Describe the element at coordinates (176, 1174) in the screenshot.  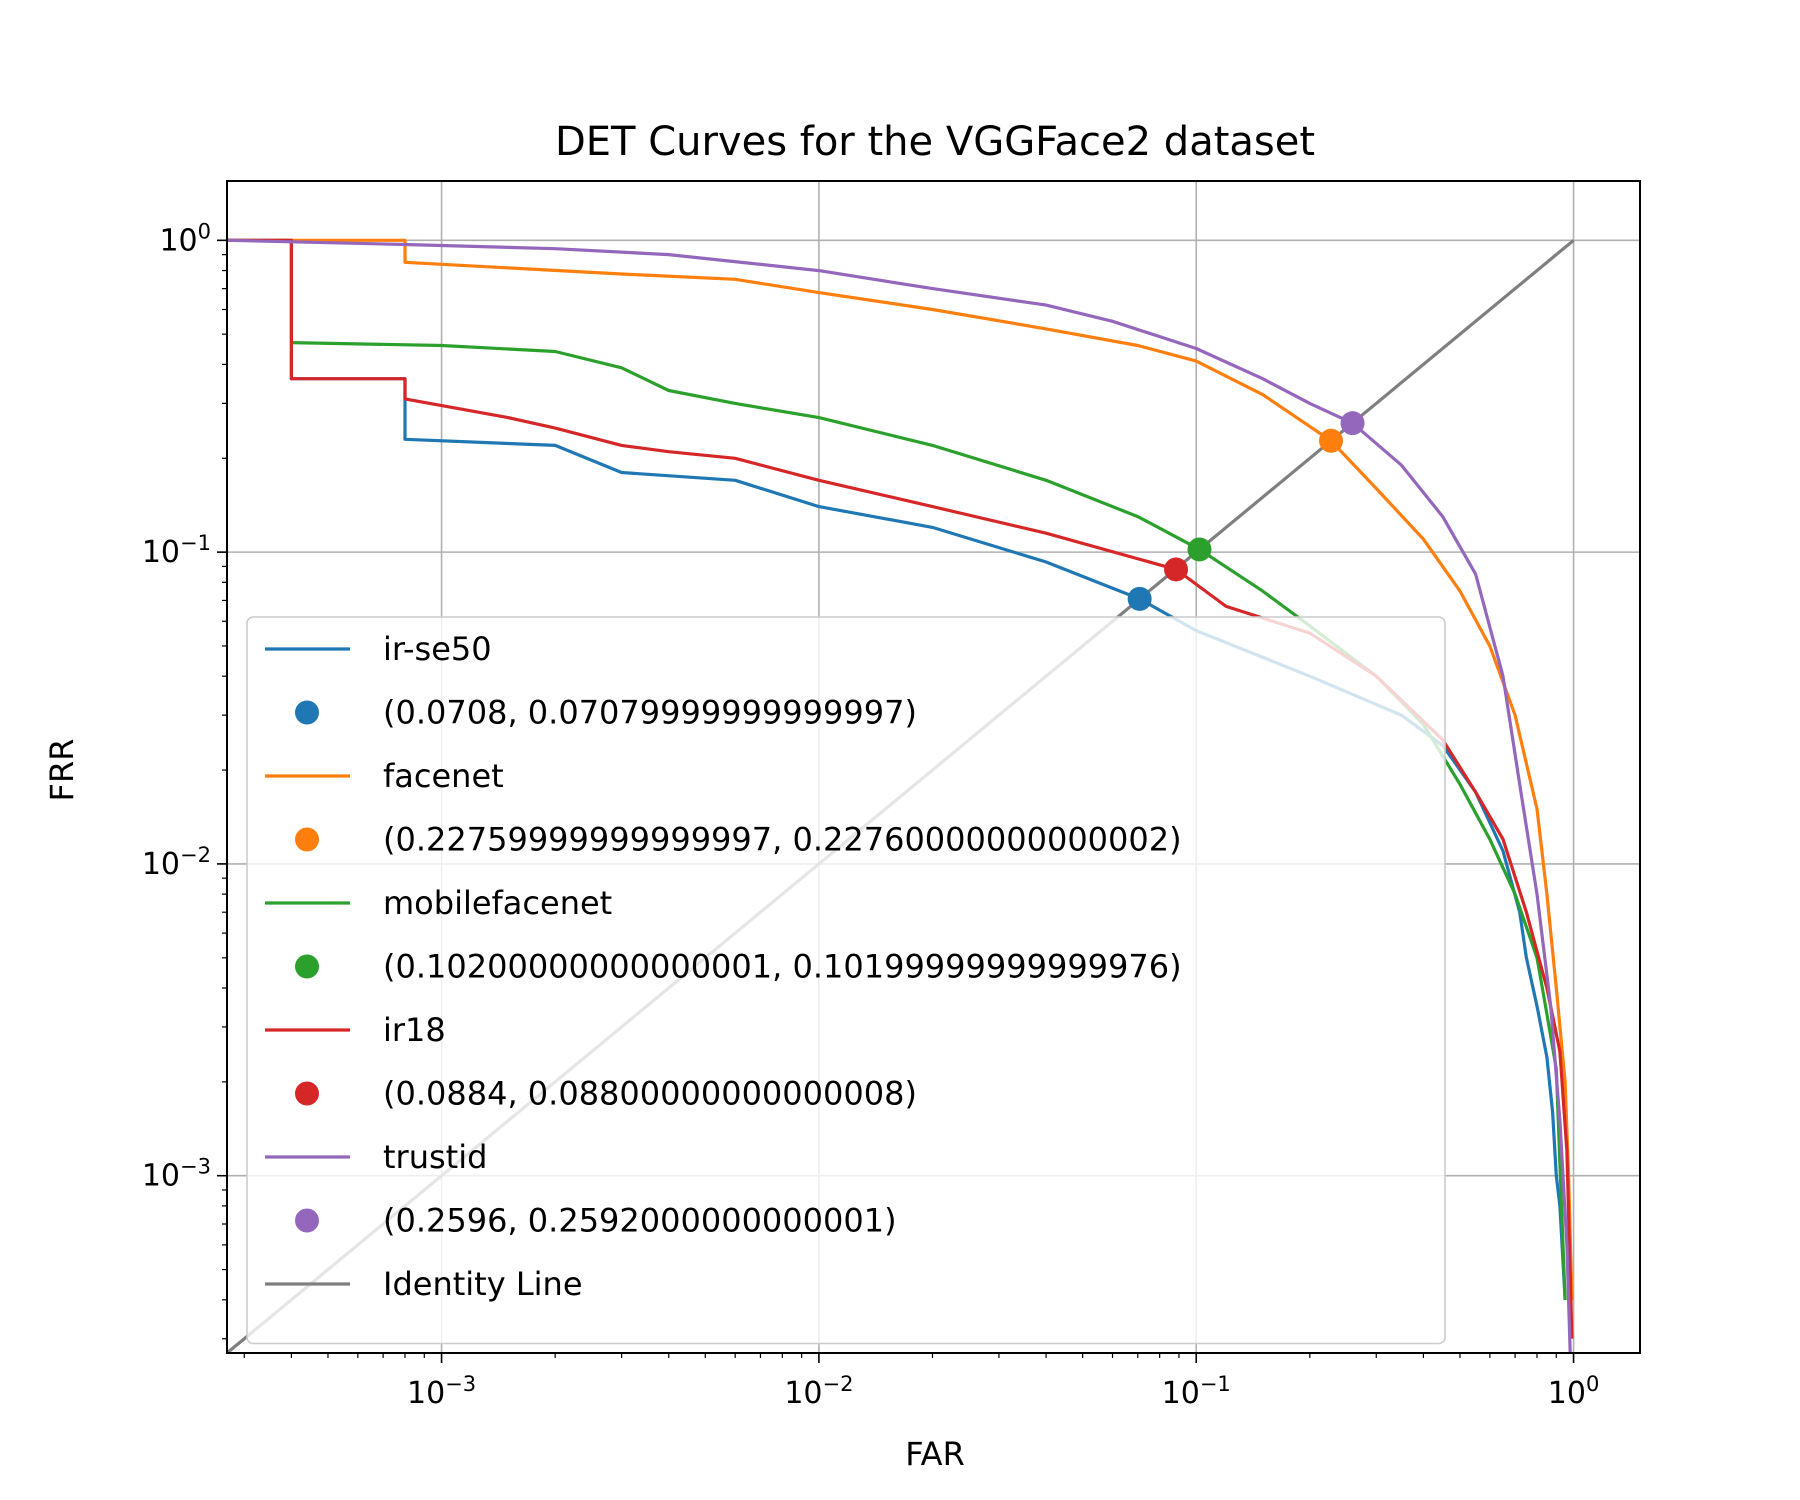
I see `y-tick-label: 10⁻³` at that location.